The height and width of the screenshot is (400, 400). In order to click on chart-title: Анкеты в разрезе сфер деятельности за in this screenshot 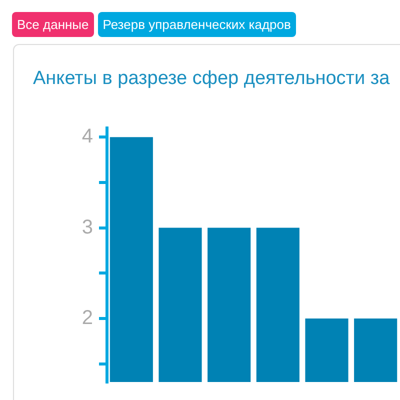, I will do `click(211, 79)`.